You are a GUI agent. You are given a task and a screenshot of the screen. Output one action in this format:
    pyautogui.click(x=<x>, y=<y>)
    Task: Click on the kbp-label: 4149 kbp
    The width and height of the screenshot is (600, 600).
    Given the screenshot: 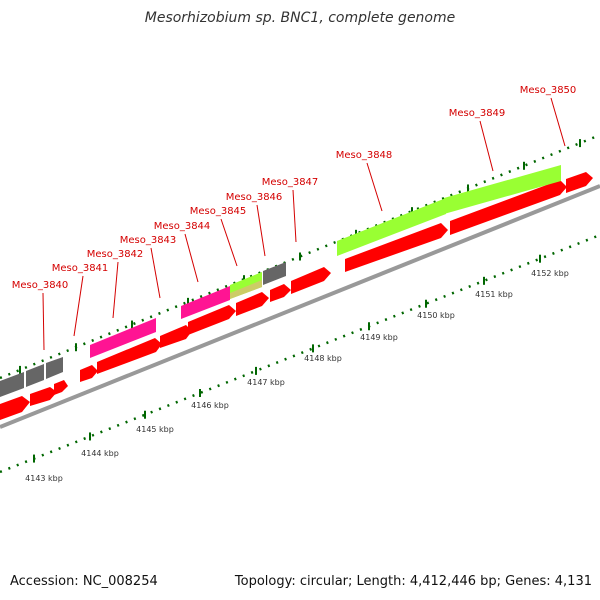 What is the action you would take?
    pyautogui.click(x=379, y=337)
    